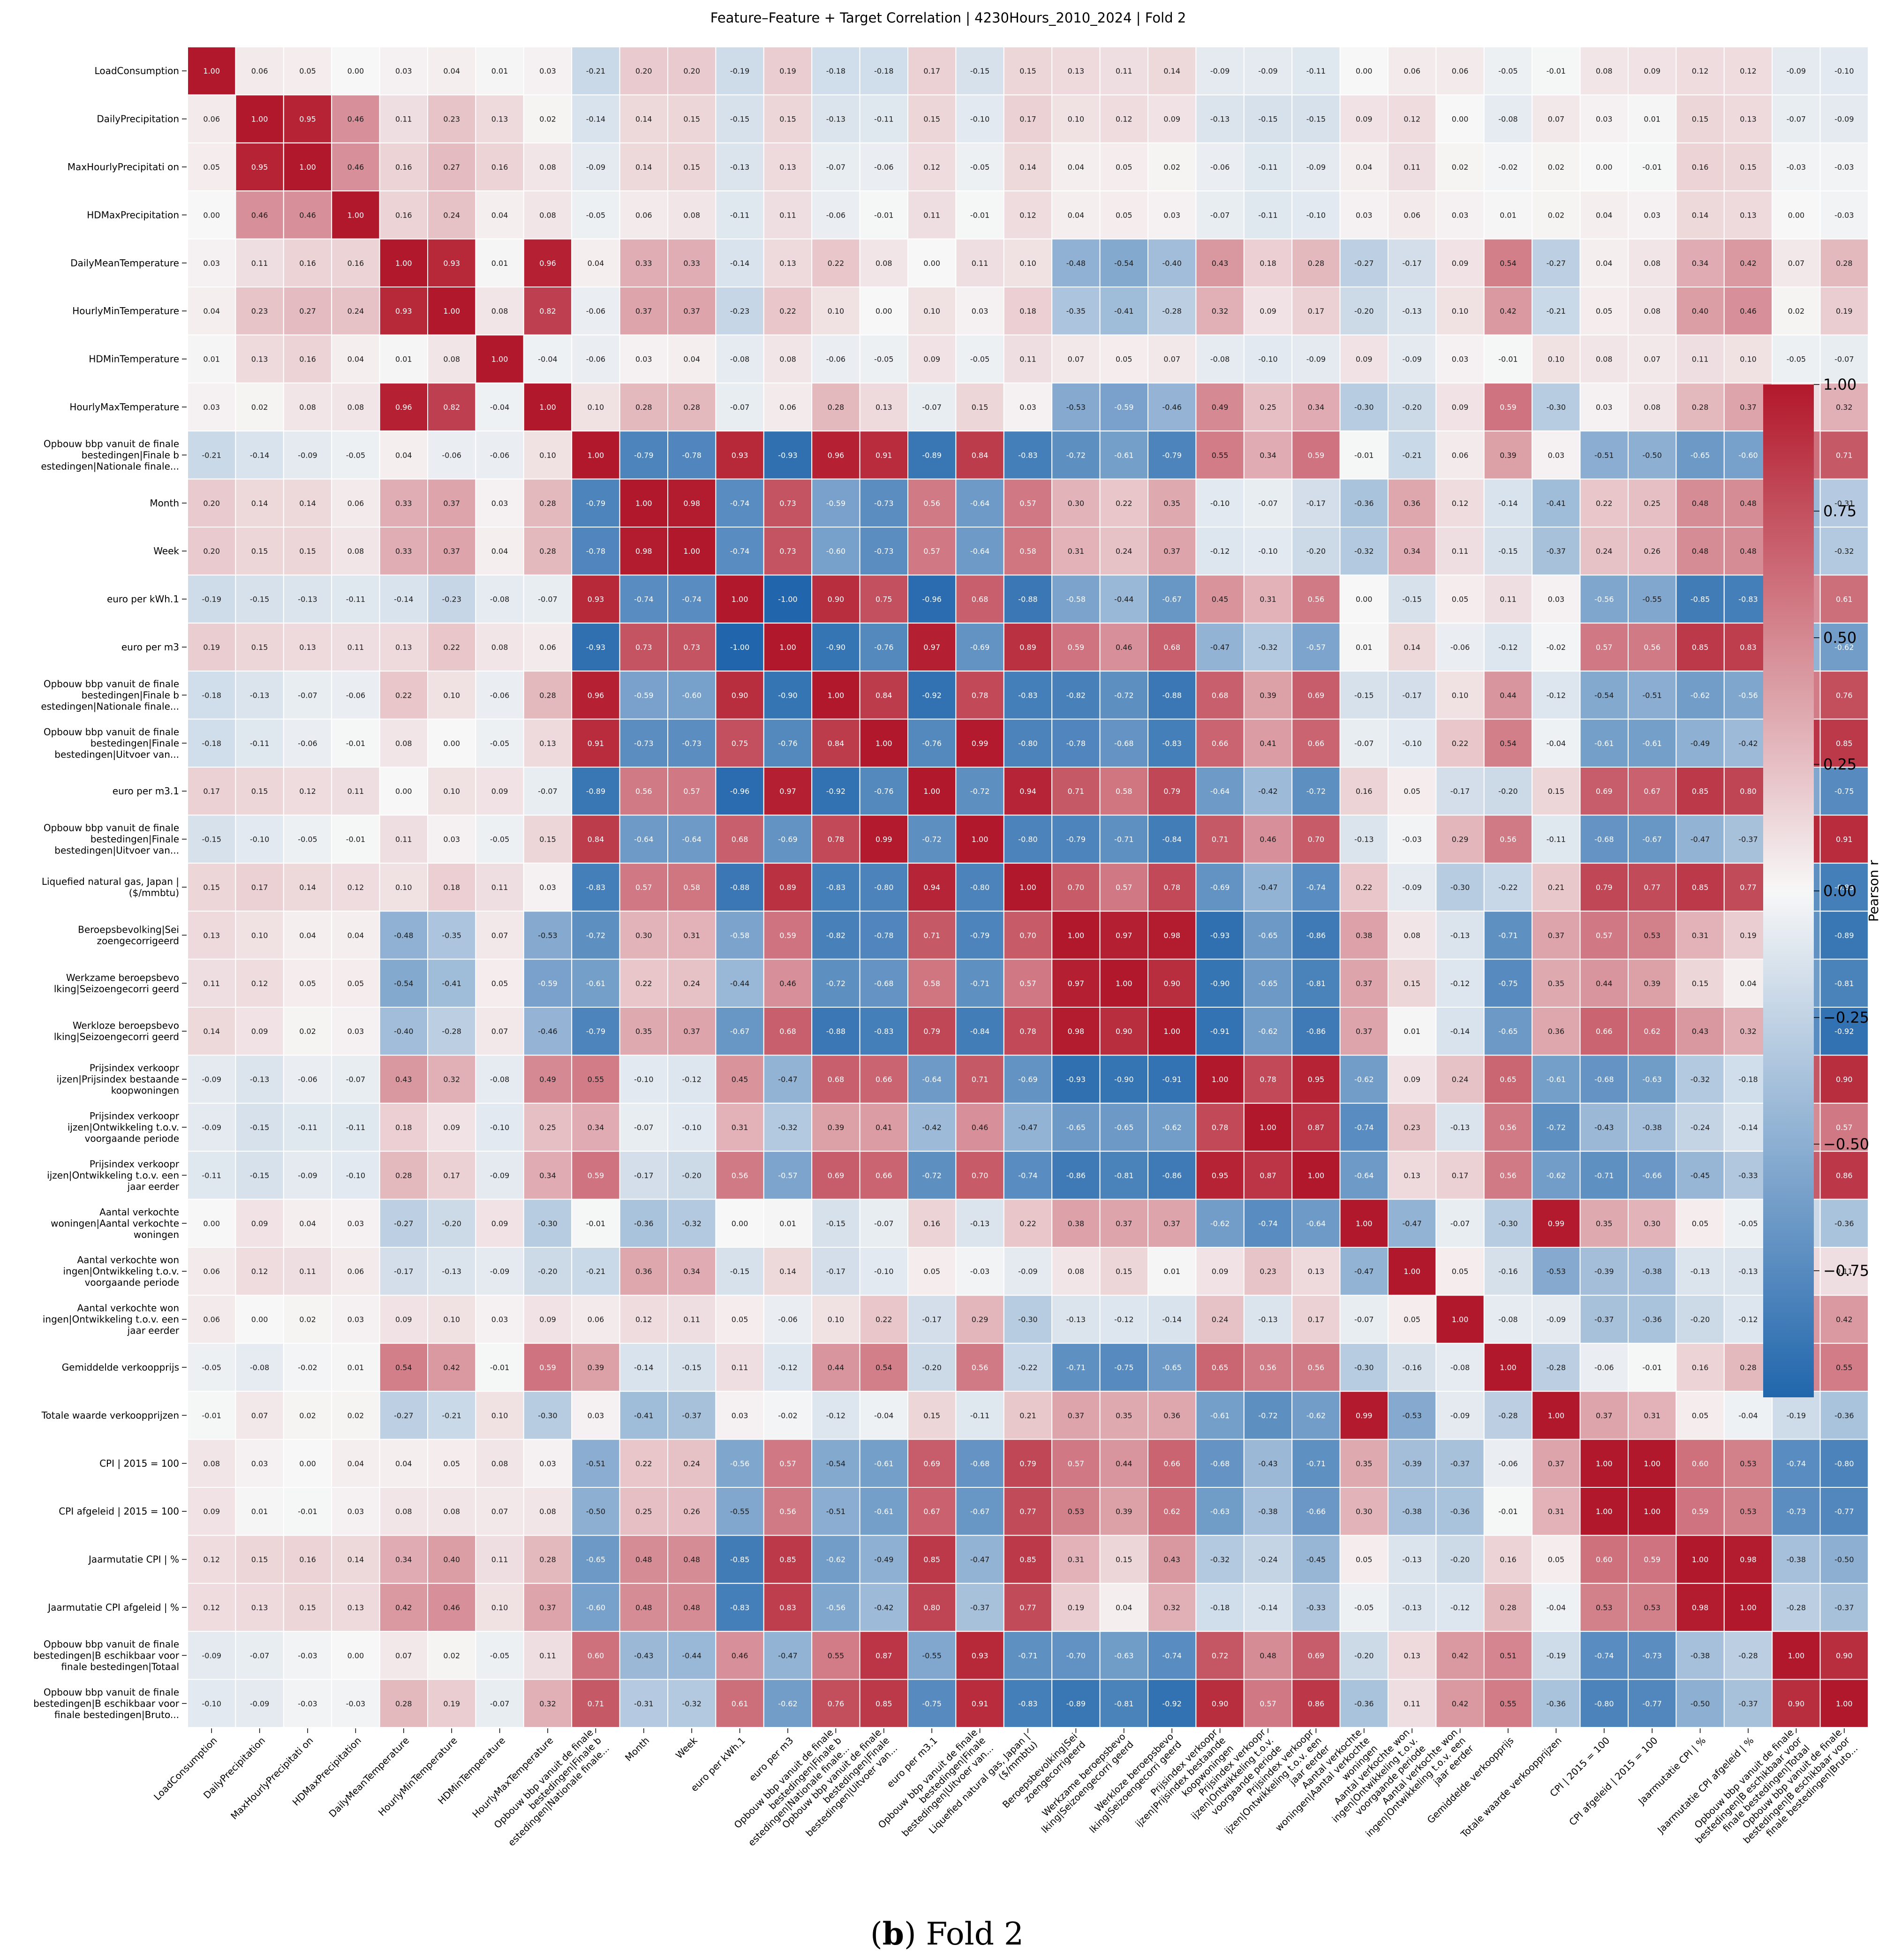 The width and height of the screenshot is (1894, 1960). What do you see at coordinates (835, 1607) in the screenshot?
I see `cell-value-label: -0.56` at bounding box center [835, 1607].